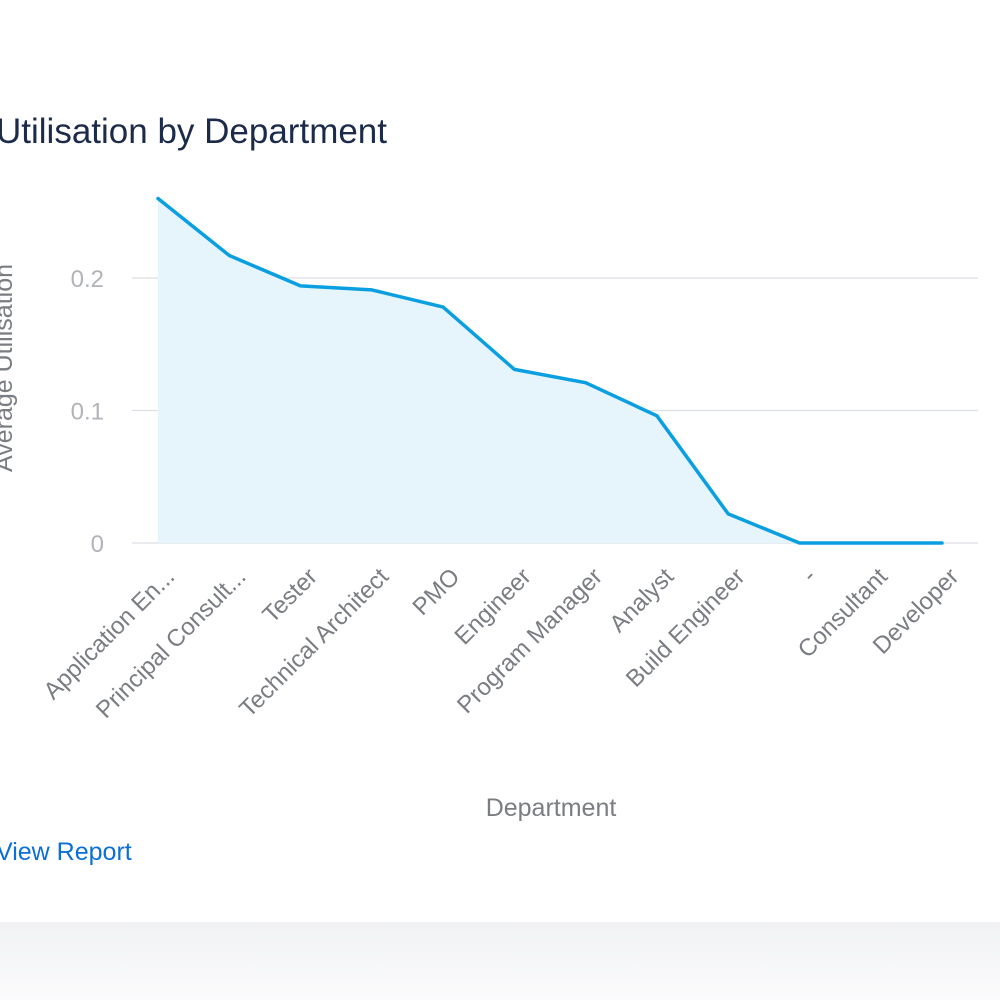 This screenshot has height=1000, width=1000. I want to click on view-report-link: View Report, so click(66, 852).